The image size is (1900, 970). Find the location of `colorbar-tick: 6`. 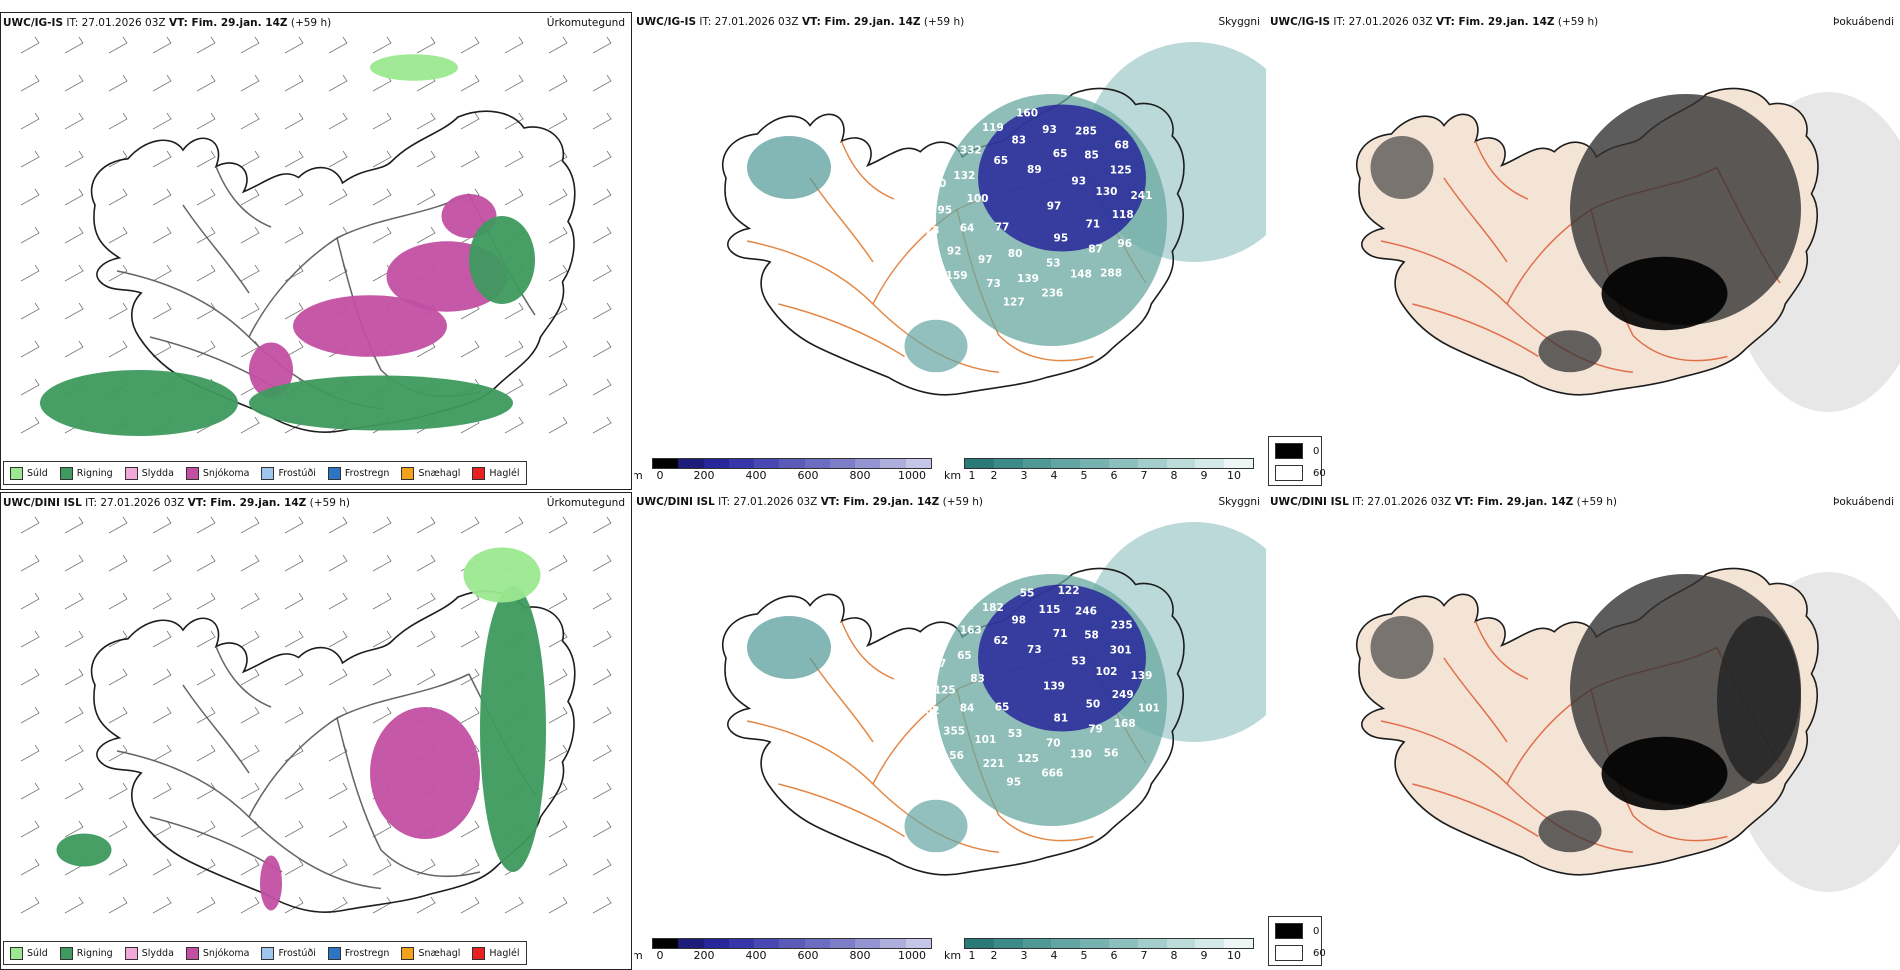

colorbar-tick: 6 is located at coordinates (1114, 955).